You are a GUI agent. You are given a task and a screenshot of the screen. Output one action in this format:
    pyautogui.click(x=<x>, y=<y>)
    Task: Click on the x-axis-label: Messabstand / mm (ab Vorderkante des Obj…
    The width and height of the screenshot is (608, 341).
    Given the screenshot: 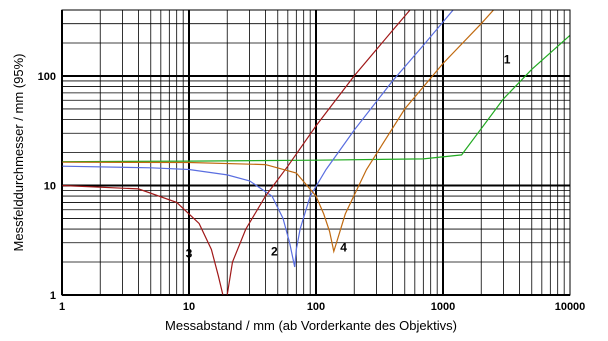 What is the action you would take?
    pyautogui.click(x=311, y=325)
    